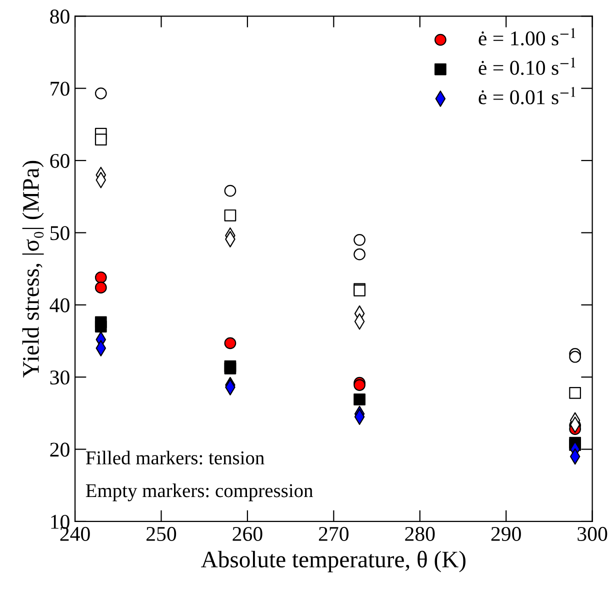 This screenshot has height=598, width=610. What do you see at coordinates (175, 457) in the screenshot?
I see `annotation: Filled markers: tension` at bounding box center [175, 457].